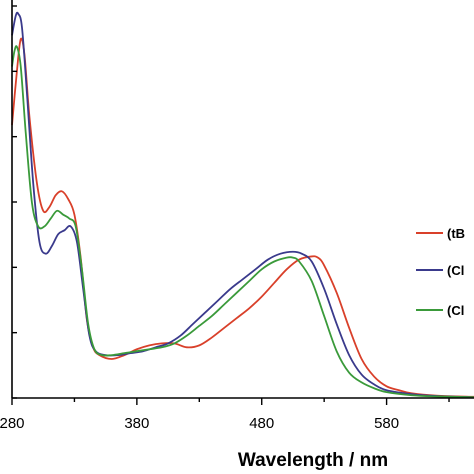  Describe the element at coordinates (455, 270) in the screenshot. I see `legend-label-2: (Cl` at that location.